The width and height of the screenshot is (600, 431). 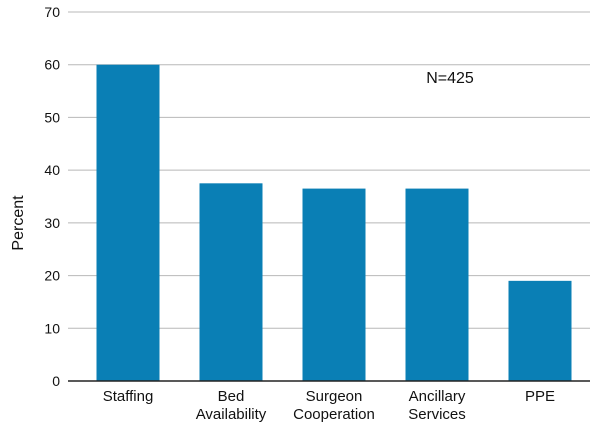 I want to click on category-label: Bed, so click(x=231, y=396).